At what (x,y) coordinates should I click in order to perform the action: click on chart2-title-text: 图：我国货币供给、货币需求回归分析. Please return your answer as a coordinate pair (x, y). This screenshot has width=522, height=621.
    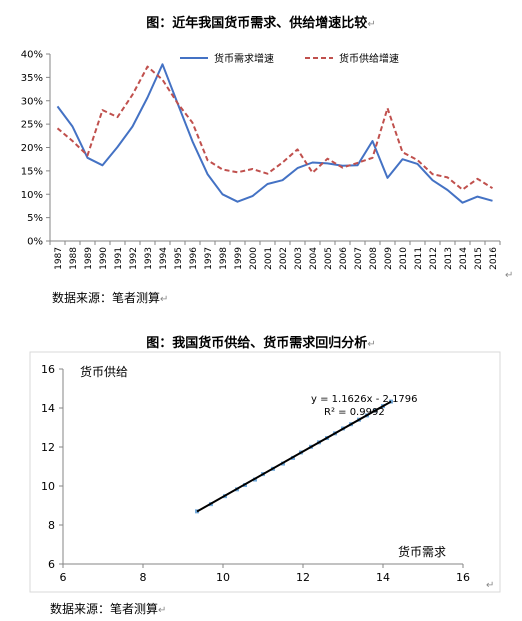
    Looking at the image, I should click on (257, 343).